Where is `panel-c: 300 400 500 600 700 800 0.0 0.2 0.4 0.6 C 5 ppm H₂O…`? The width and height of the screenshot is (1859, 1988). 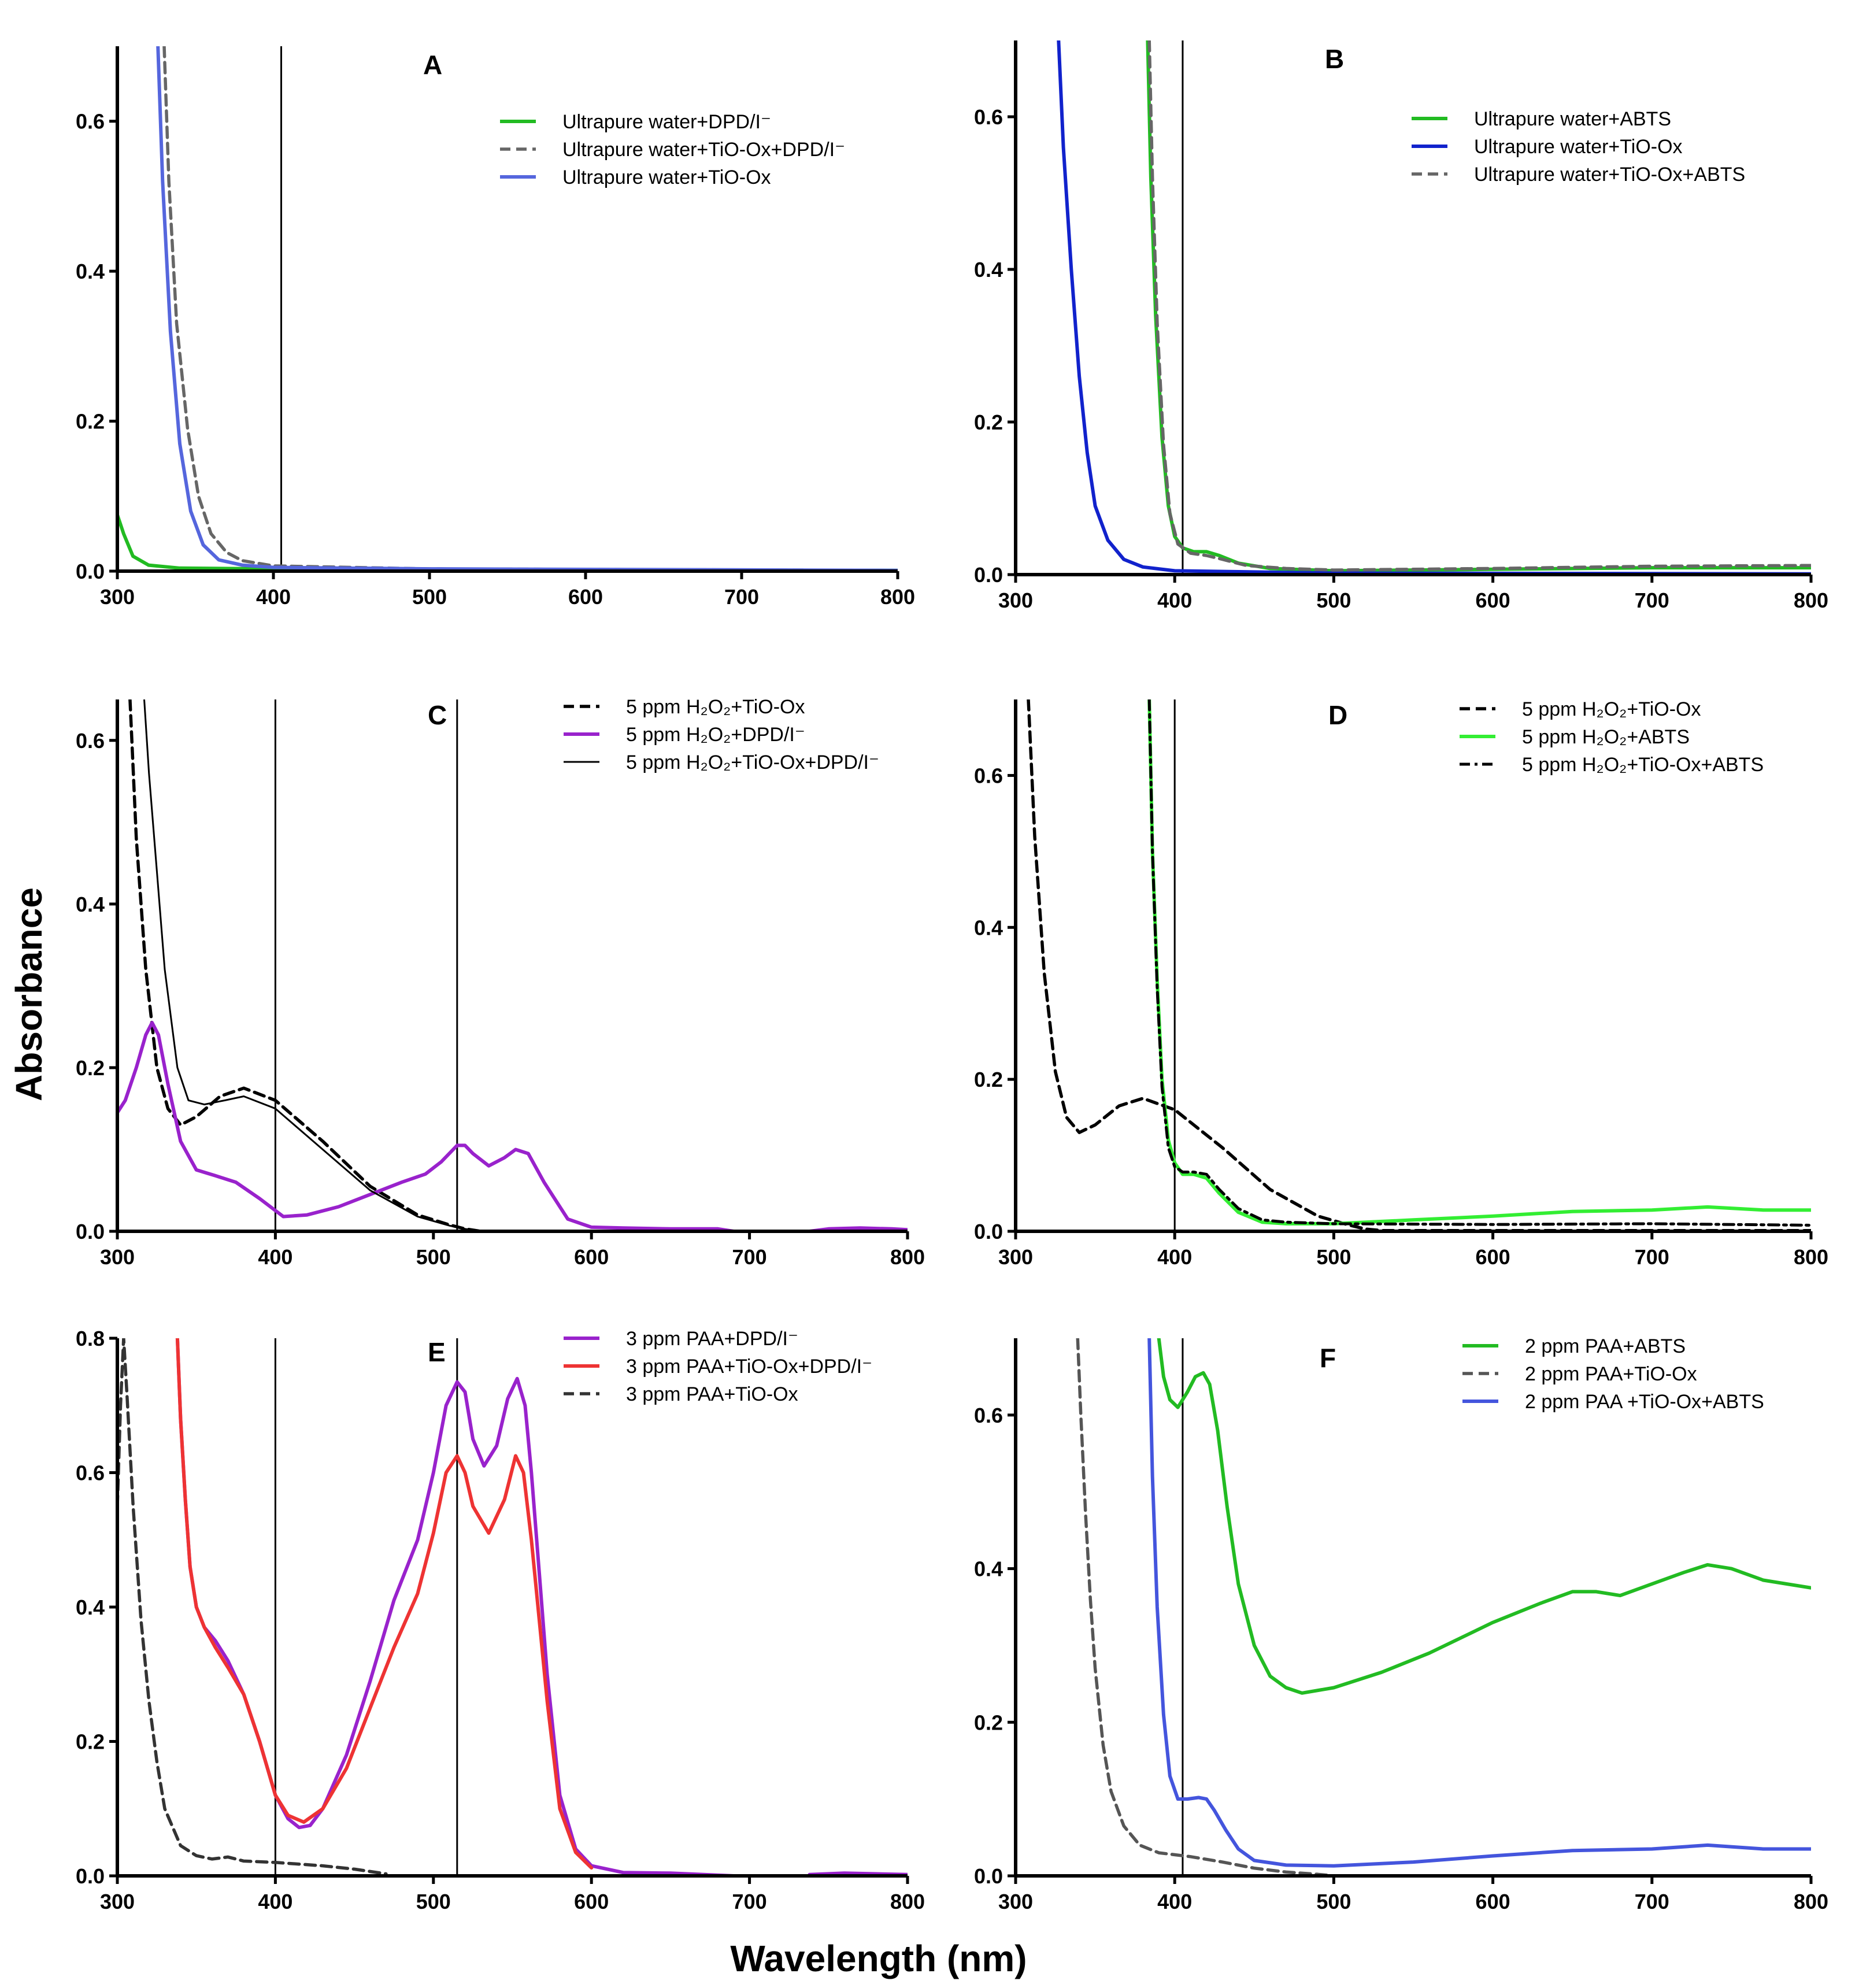 panel-c: 300 400 500 600 700 800 0.0 0.2 0.4 0.6 C 5 ppm H₂O… is located at coordinates (501, 983).